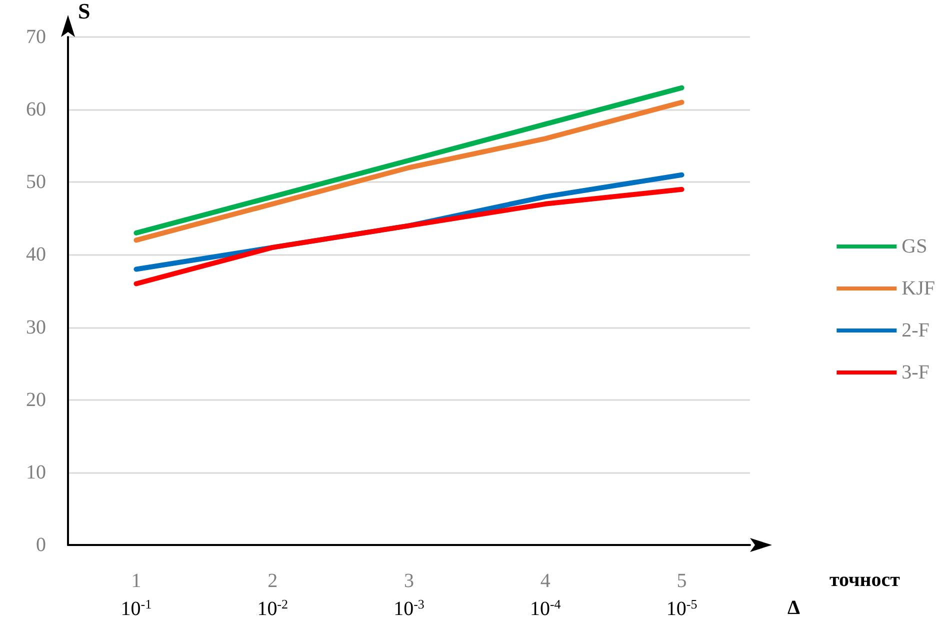 The image size is (950, 619). Describe the element at coordinates (36, 109) in the screenshot. I see `y-tick-label: 60` at that location.